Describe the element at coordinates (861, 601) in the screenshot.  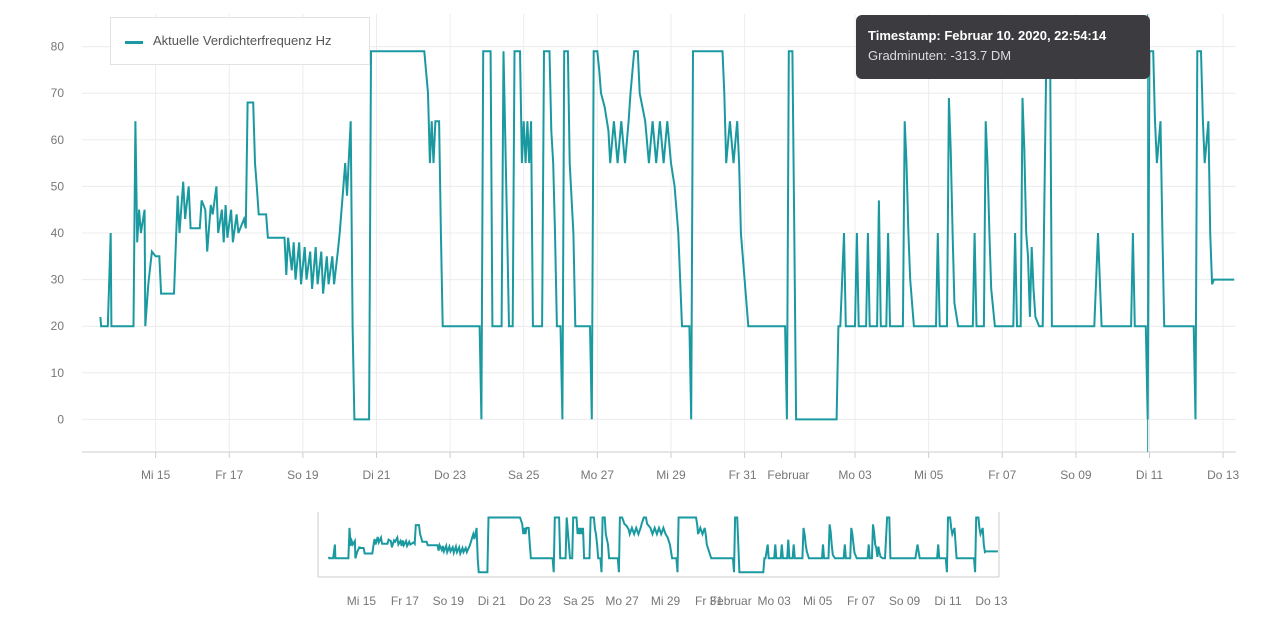
I see `navigator-tick-label: Fr 07` at that location.